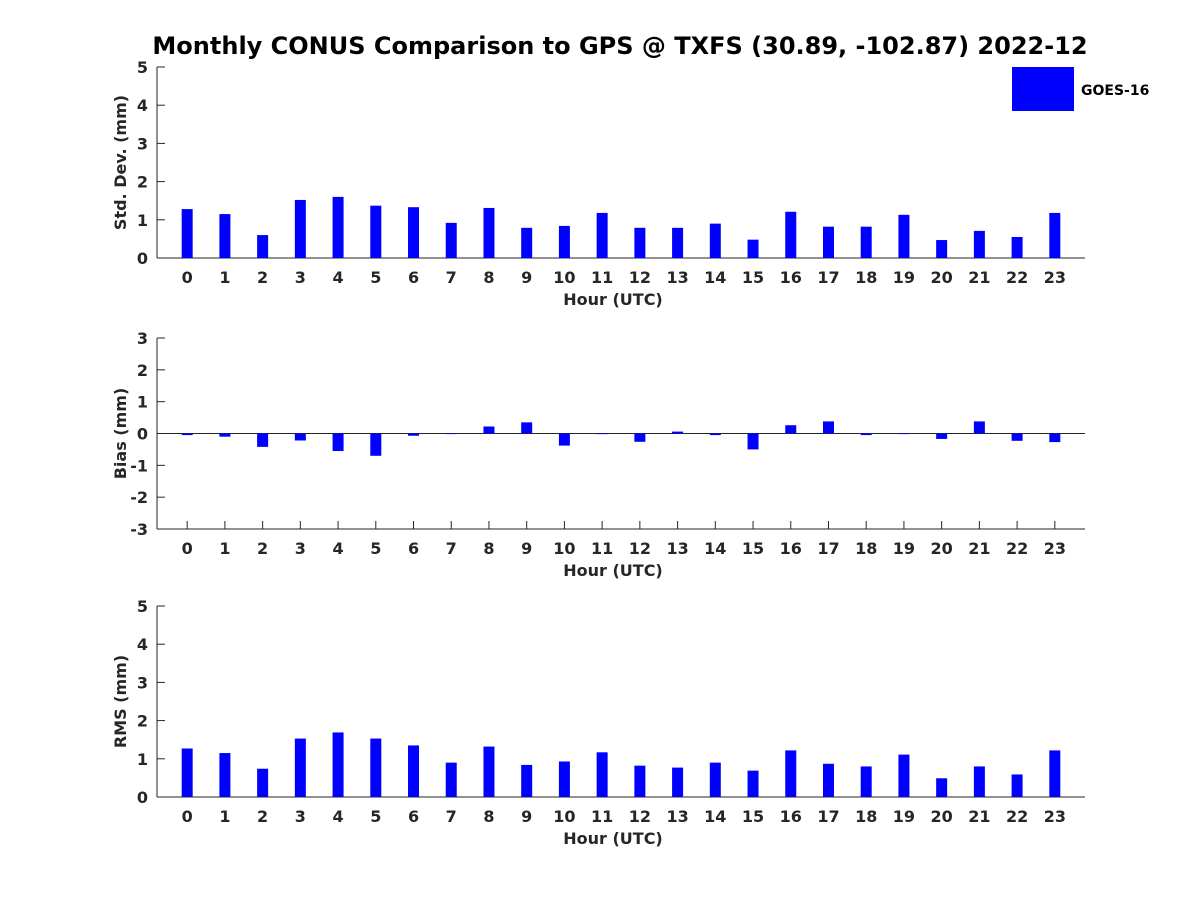 This screenshot has width=1200, height=900. I want to click on rms-y-axis-label: RMS (mm), so click(120, 701).